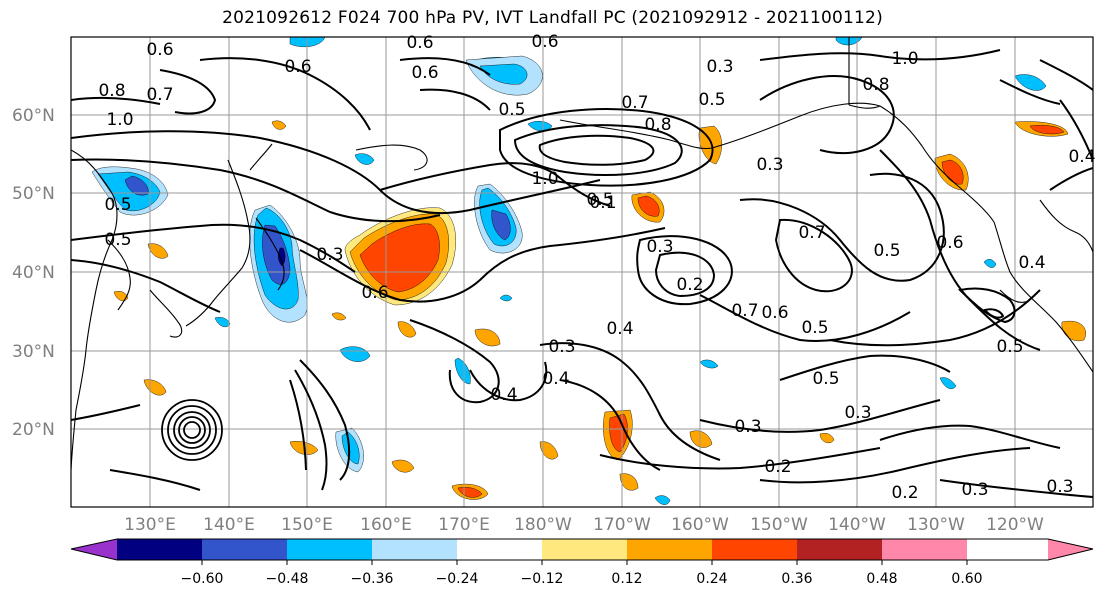 This screenshot has height=601, width=1105. Describe the element at coordinates (33, 194) in the screenshot. I see `lat-label: 50°N` at that location.